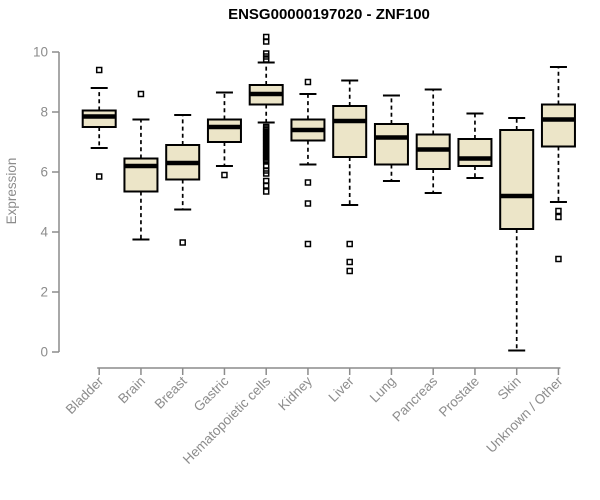  What do you see at coordinates (85, 395) in the screenshot?
I see `x-category-label: Bladder` at bounding box center [85, 395].